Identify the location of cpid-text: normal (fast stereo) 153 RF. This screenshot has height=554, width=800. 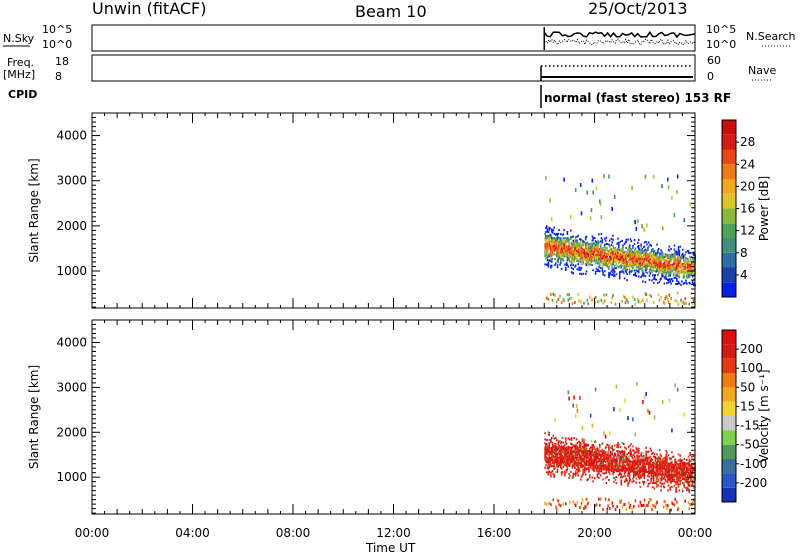
(637, 98).